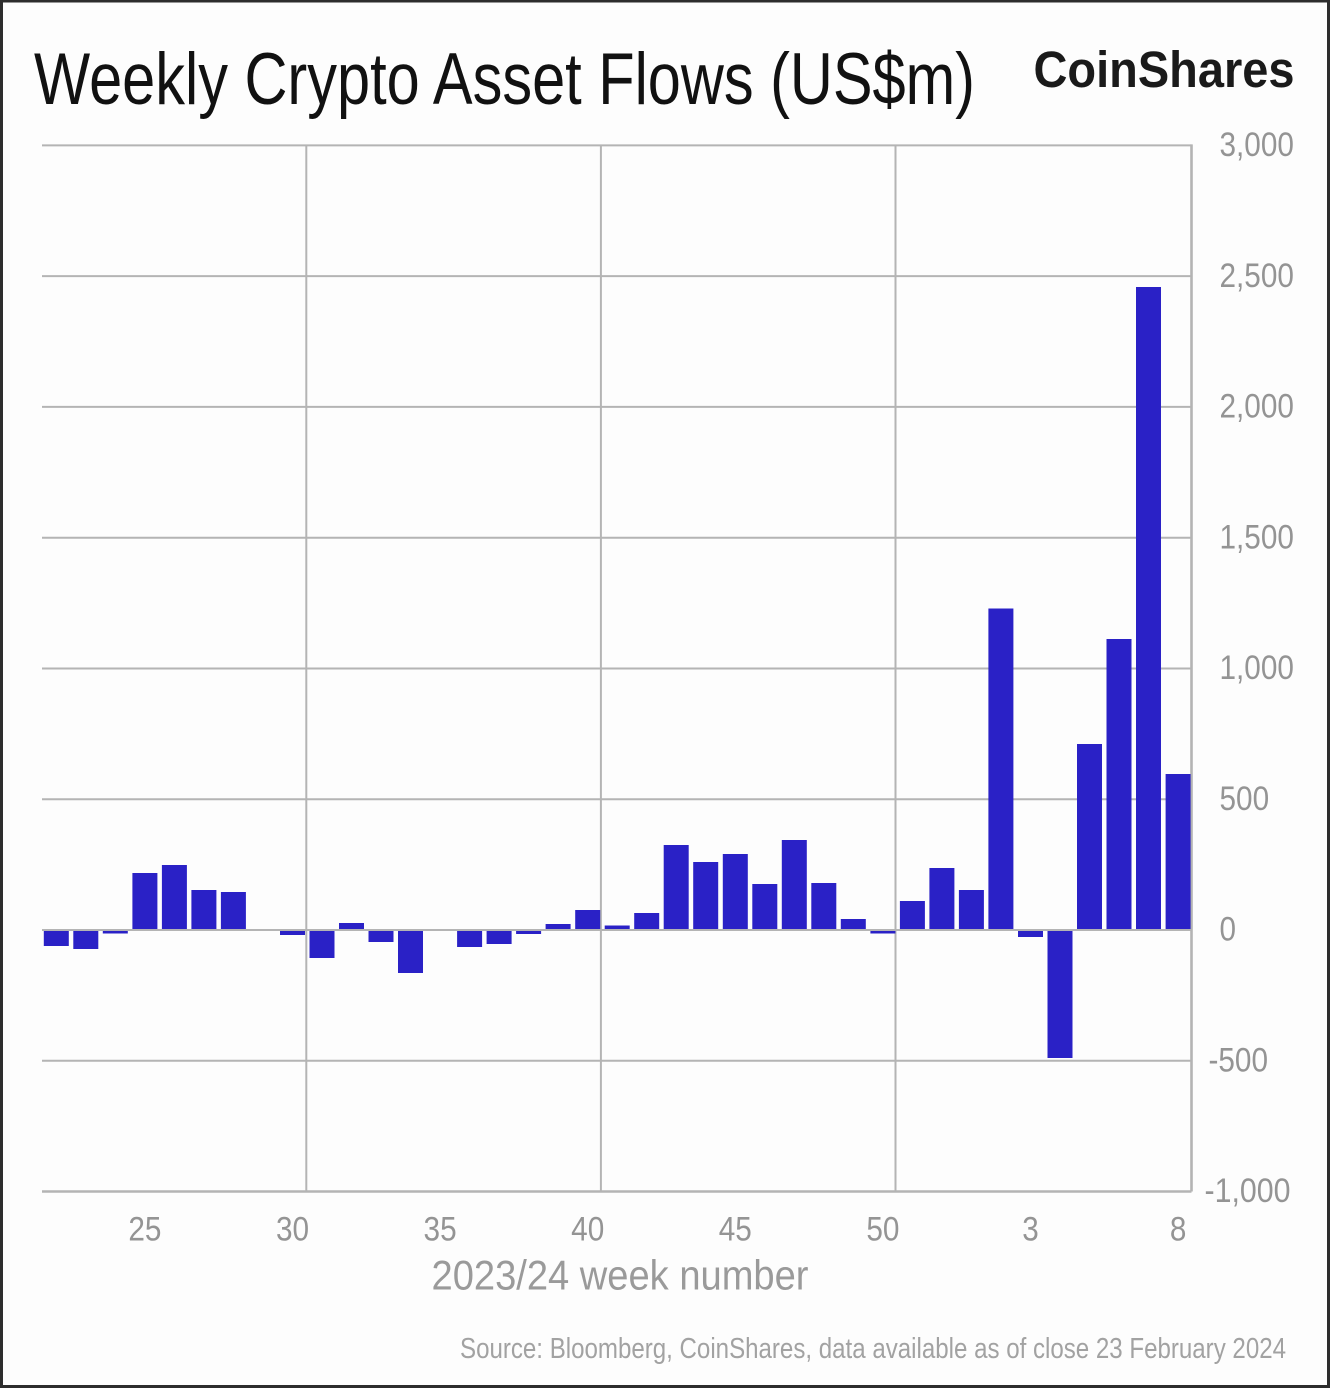  What do you see at coordinates (1257, 276) in the screenshot?
I see `svg-text: 2,500` at bounding box center [1257, 276].